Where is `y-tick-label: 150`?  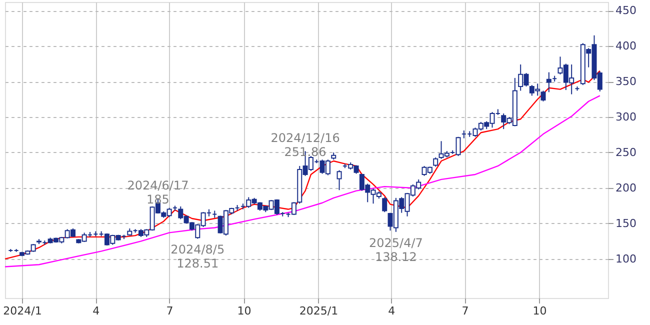
y-tick-label: 150 is located at coordinates (626, 223).